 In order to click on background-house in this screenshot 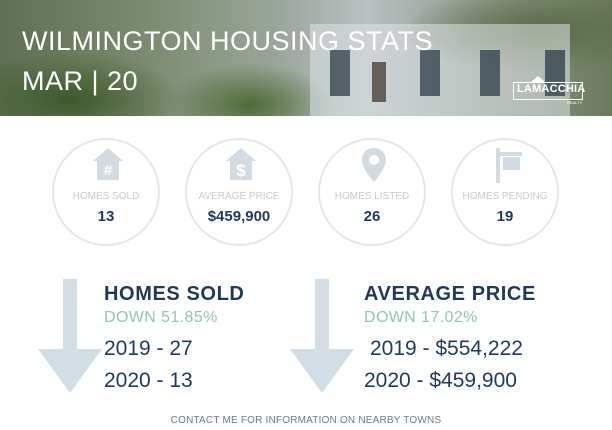, I will do `click(440, 70)`.